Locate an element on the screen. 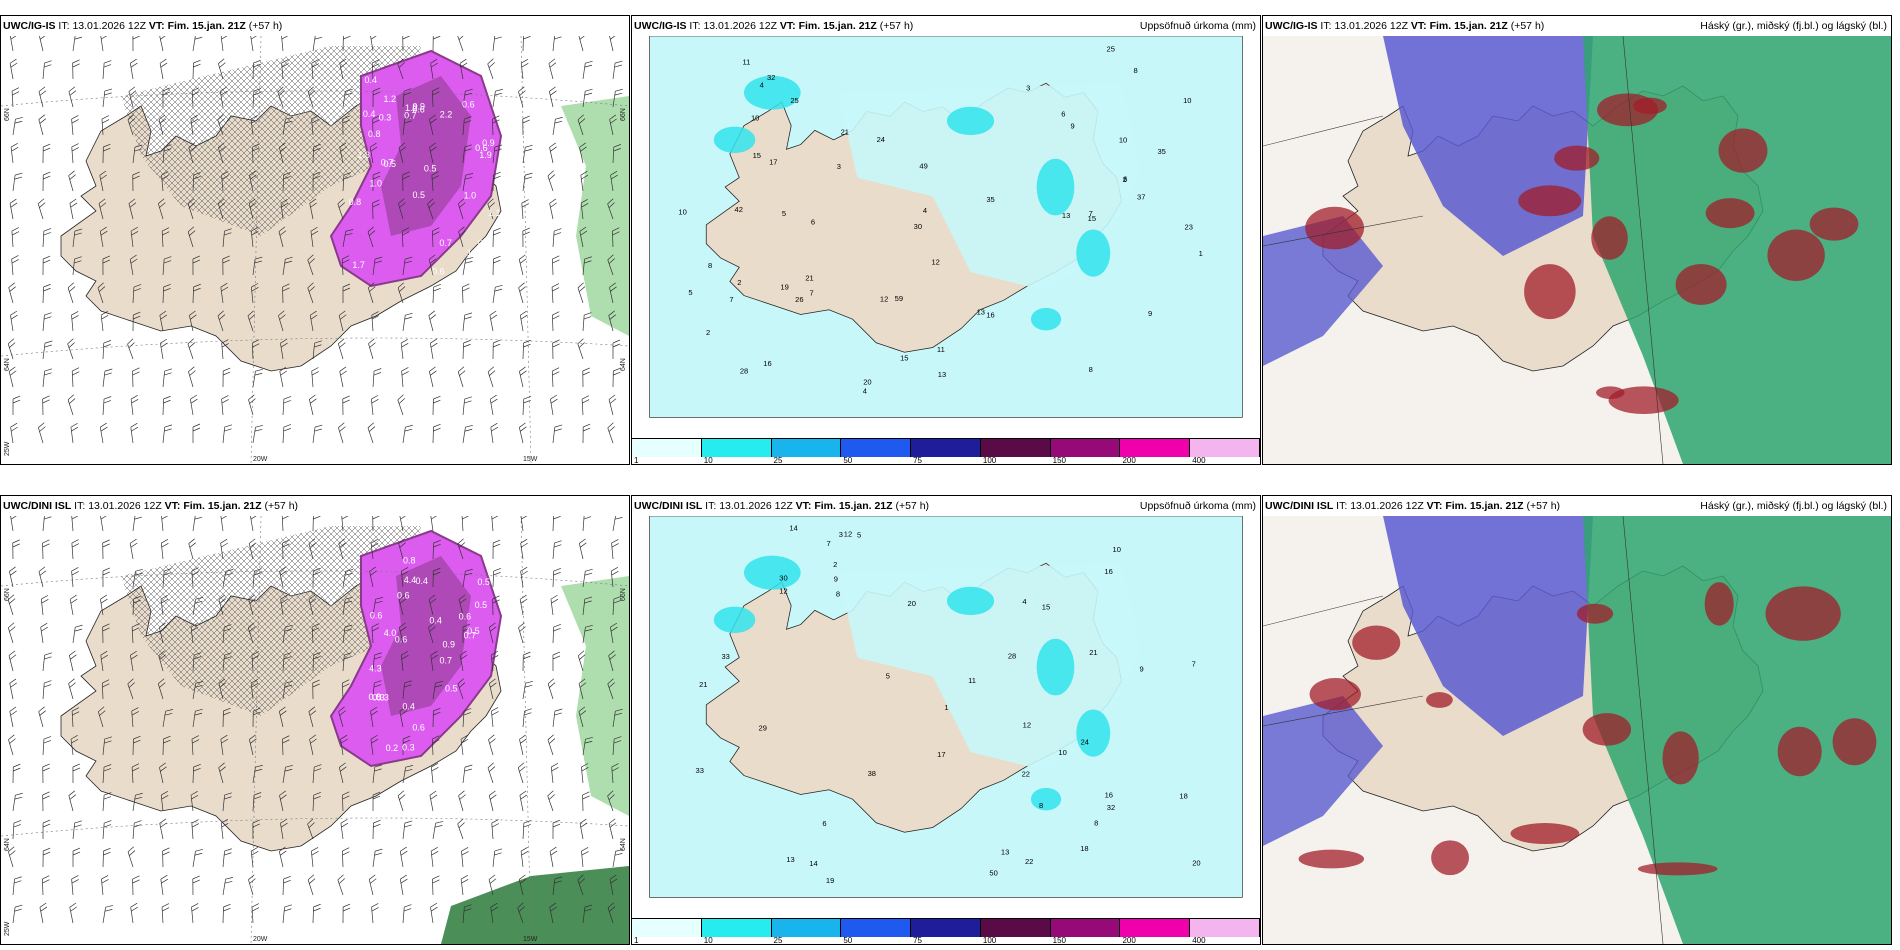  longitude-label: 25W is located at coordinates (7, 448).